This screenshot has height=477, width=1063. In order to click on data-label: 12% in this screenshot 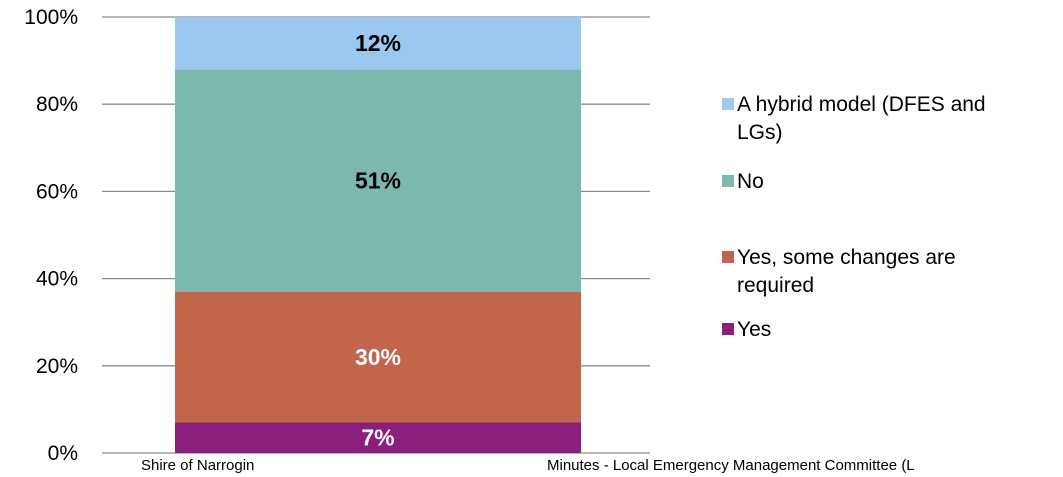, I will do `click(378, 43)`.